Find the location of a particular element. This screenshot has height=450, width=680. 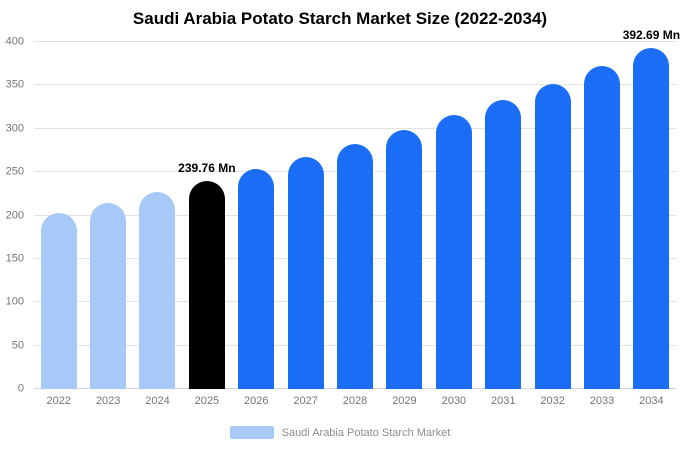

bar-slot: 392.69 Mn is located at coordinates (651, 208).